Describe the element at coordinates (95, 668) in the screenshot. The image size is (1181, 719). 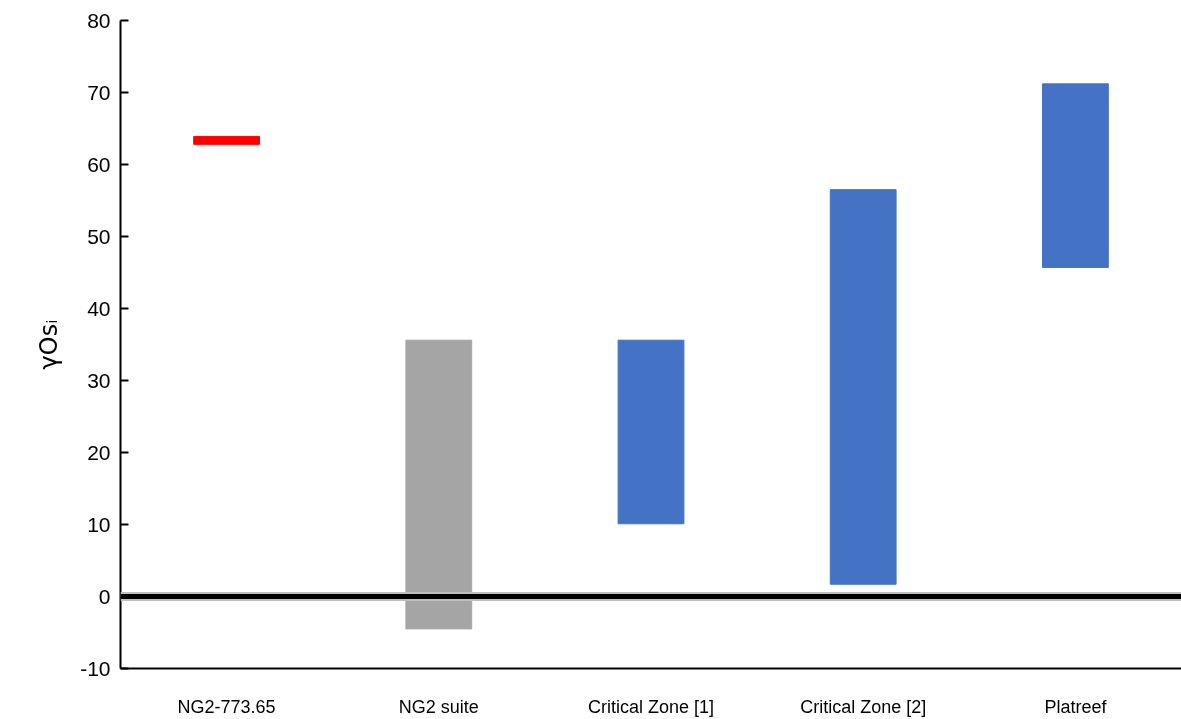
I see `y-tick-label: -10` at that location.